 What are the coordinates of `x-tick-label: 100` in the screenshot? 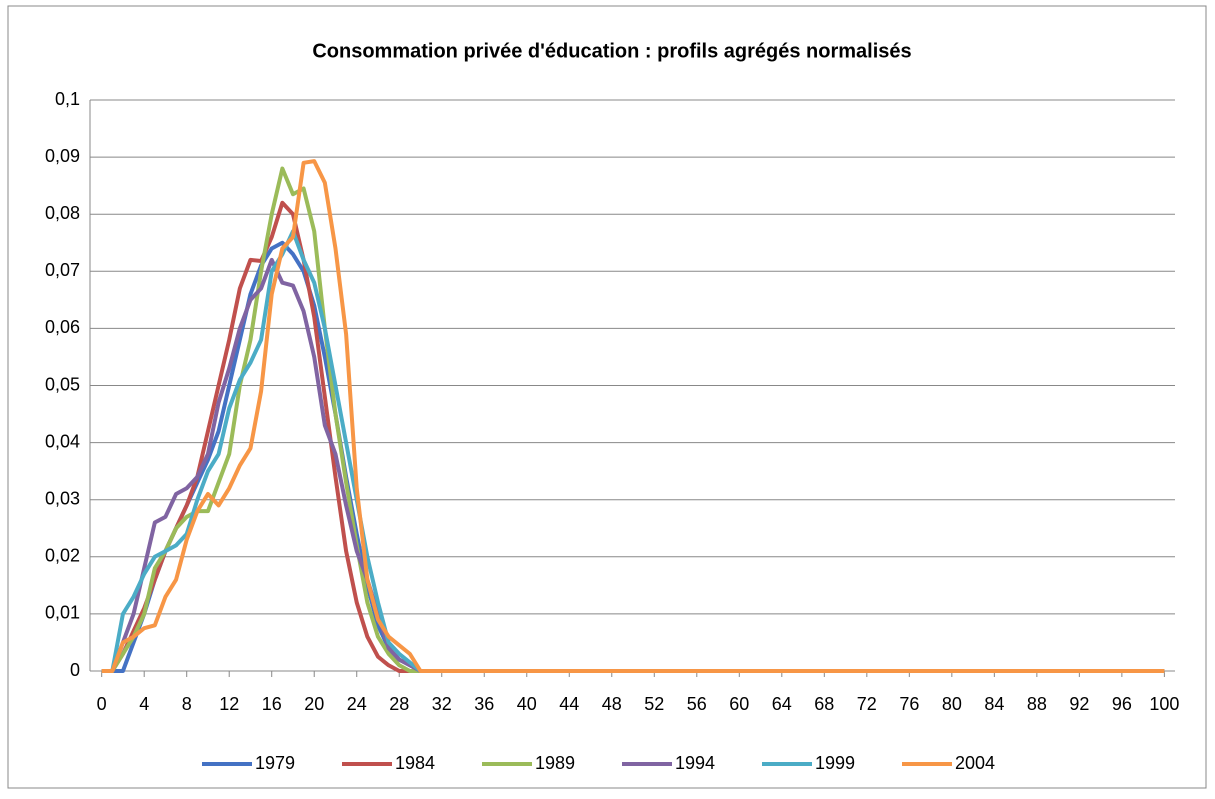 It's located at (1164, 704).